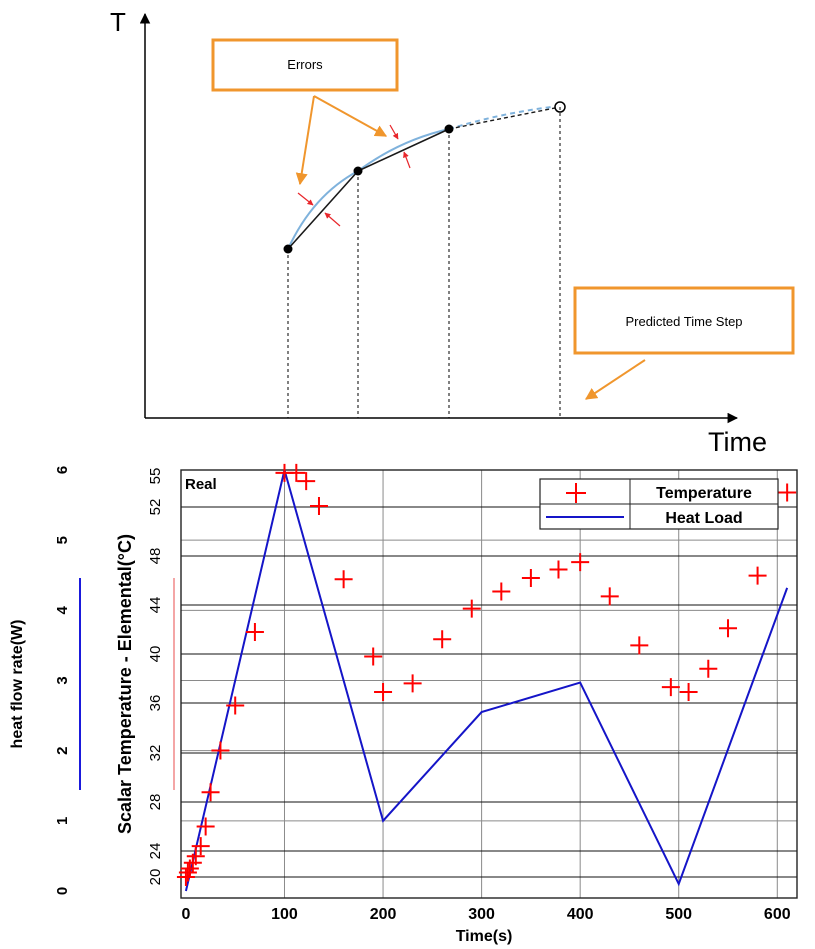 The height and width of the screenshot is (949, 815). I want to click on y-temp-tick-label: 55, so click(155, 476).